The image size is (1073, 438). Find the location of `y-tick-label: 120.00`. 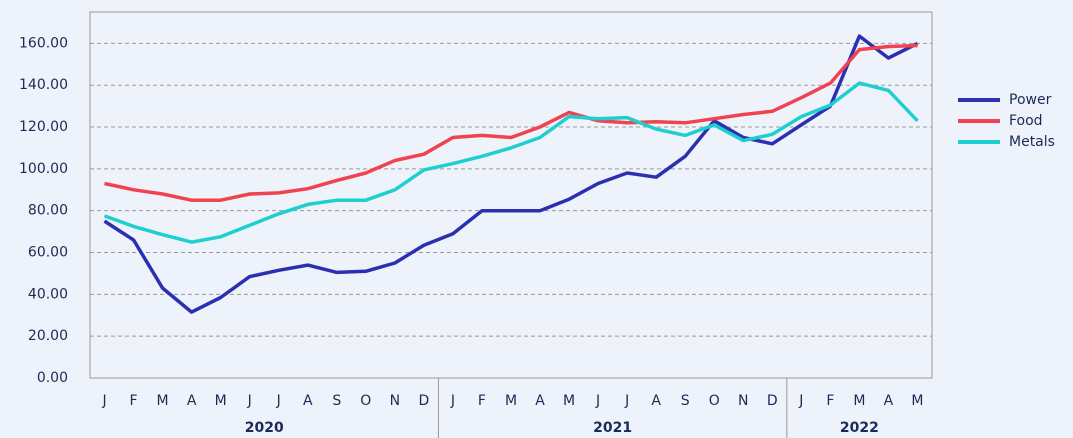

y-tick-label: 120.00 is located at coordinates (43, 127).